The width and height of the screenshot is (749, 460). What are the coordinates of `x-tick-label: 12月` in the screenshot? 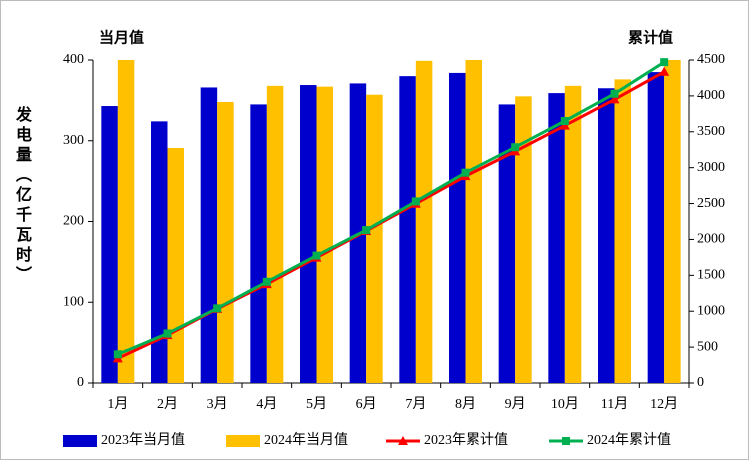 It's located at (664, 404).